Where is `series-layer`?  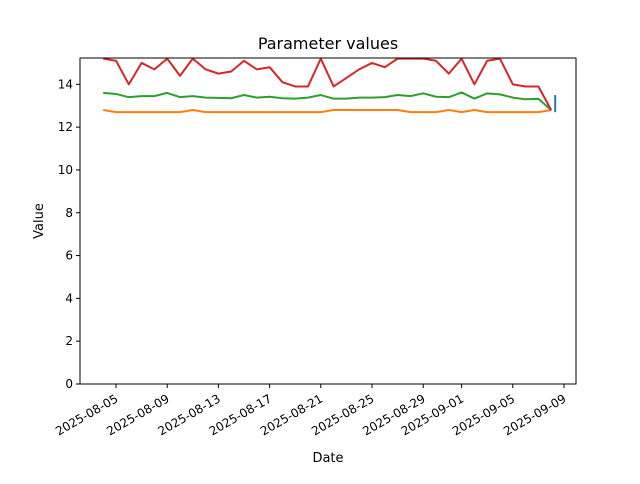
series-layer is located at coordinates (329, 86).